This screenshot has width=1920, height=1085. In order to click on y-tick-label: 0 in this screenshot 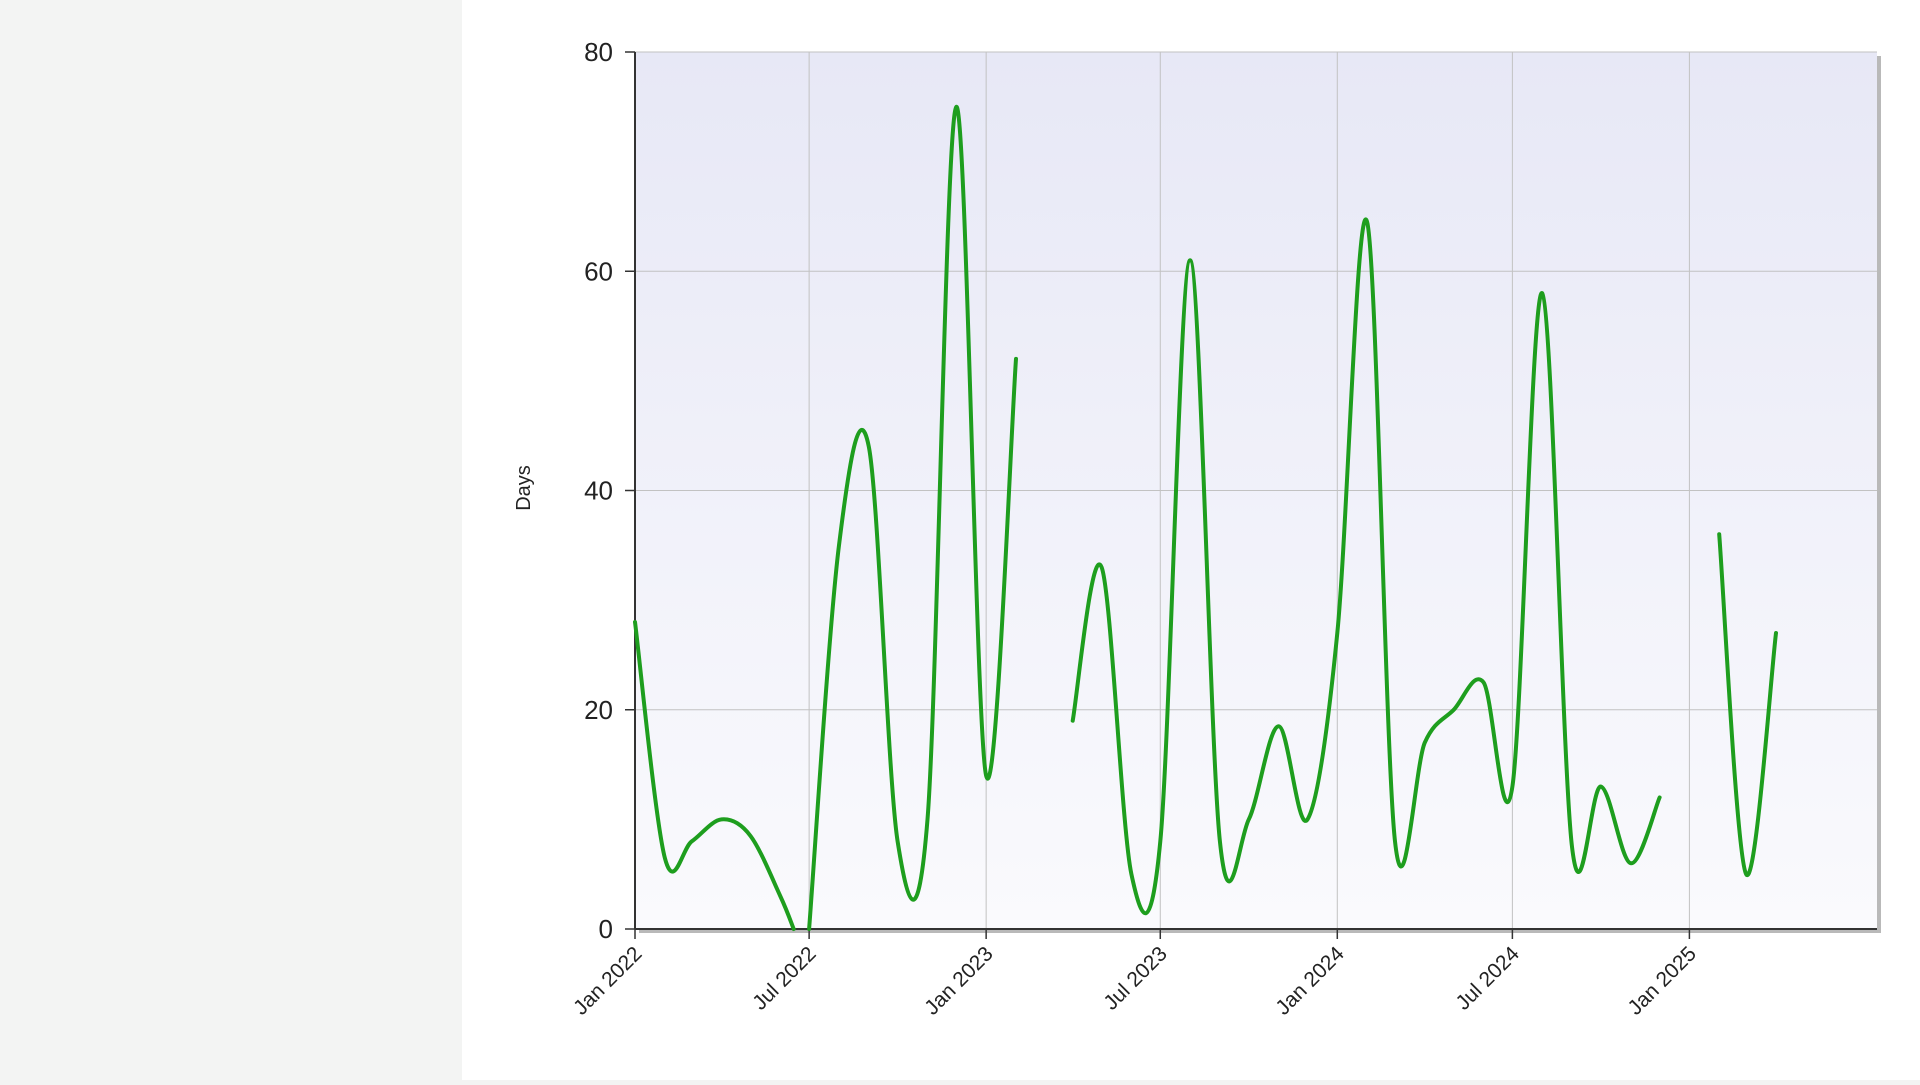, I will do `click(606, 929)`.